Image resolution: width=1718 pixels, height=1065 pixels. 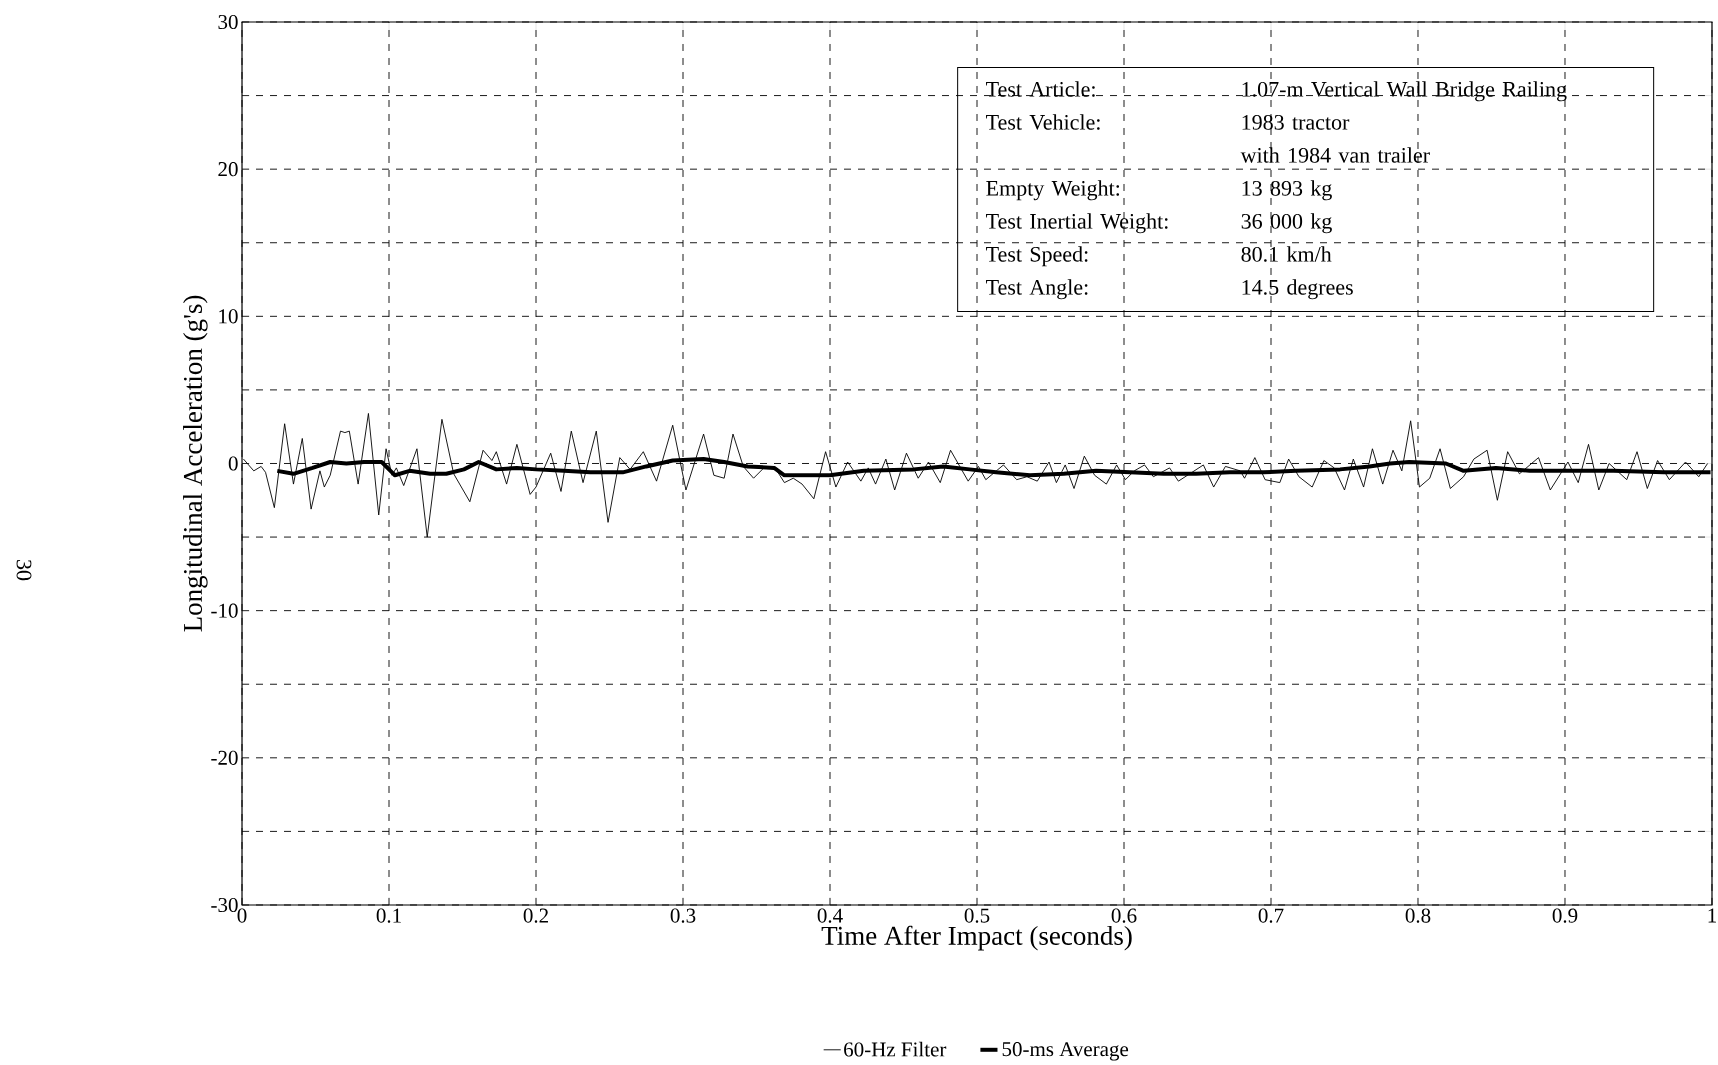 What do you see at coordinates (1065, 1051) in the screenshot?
I see `legend-label: 50-ms Average` at bounding box center [1065, 1051].